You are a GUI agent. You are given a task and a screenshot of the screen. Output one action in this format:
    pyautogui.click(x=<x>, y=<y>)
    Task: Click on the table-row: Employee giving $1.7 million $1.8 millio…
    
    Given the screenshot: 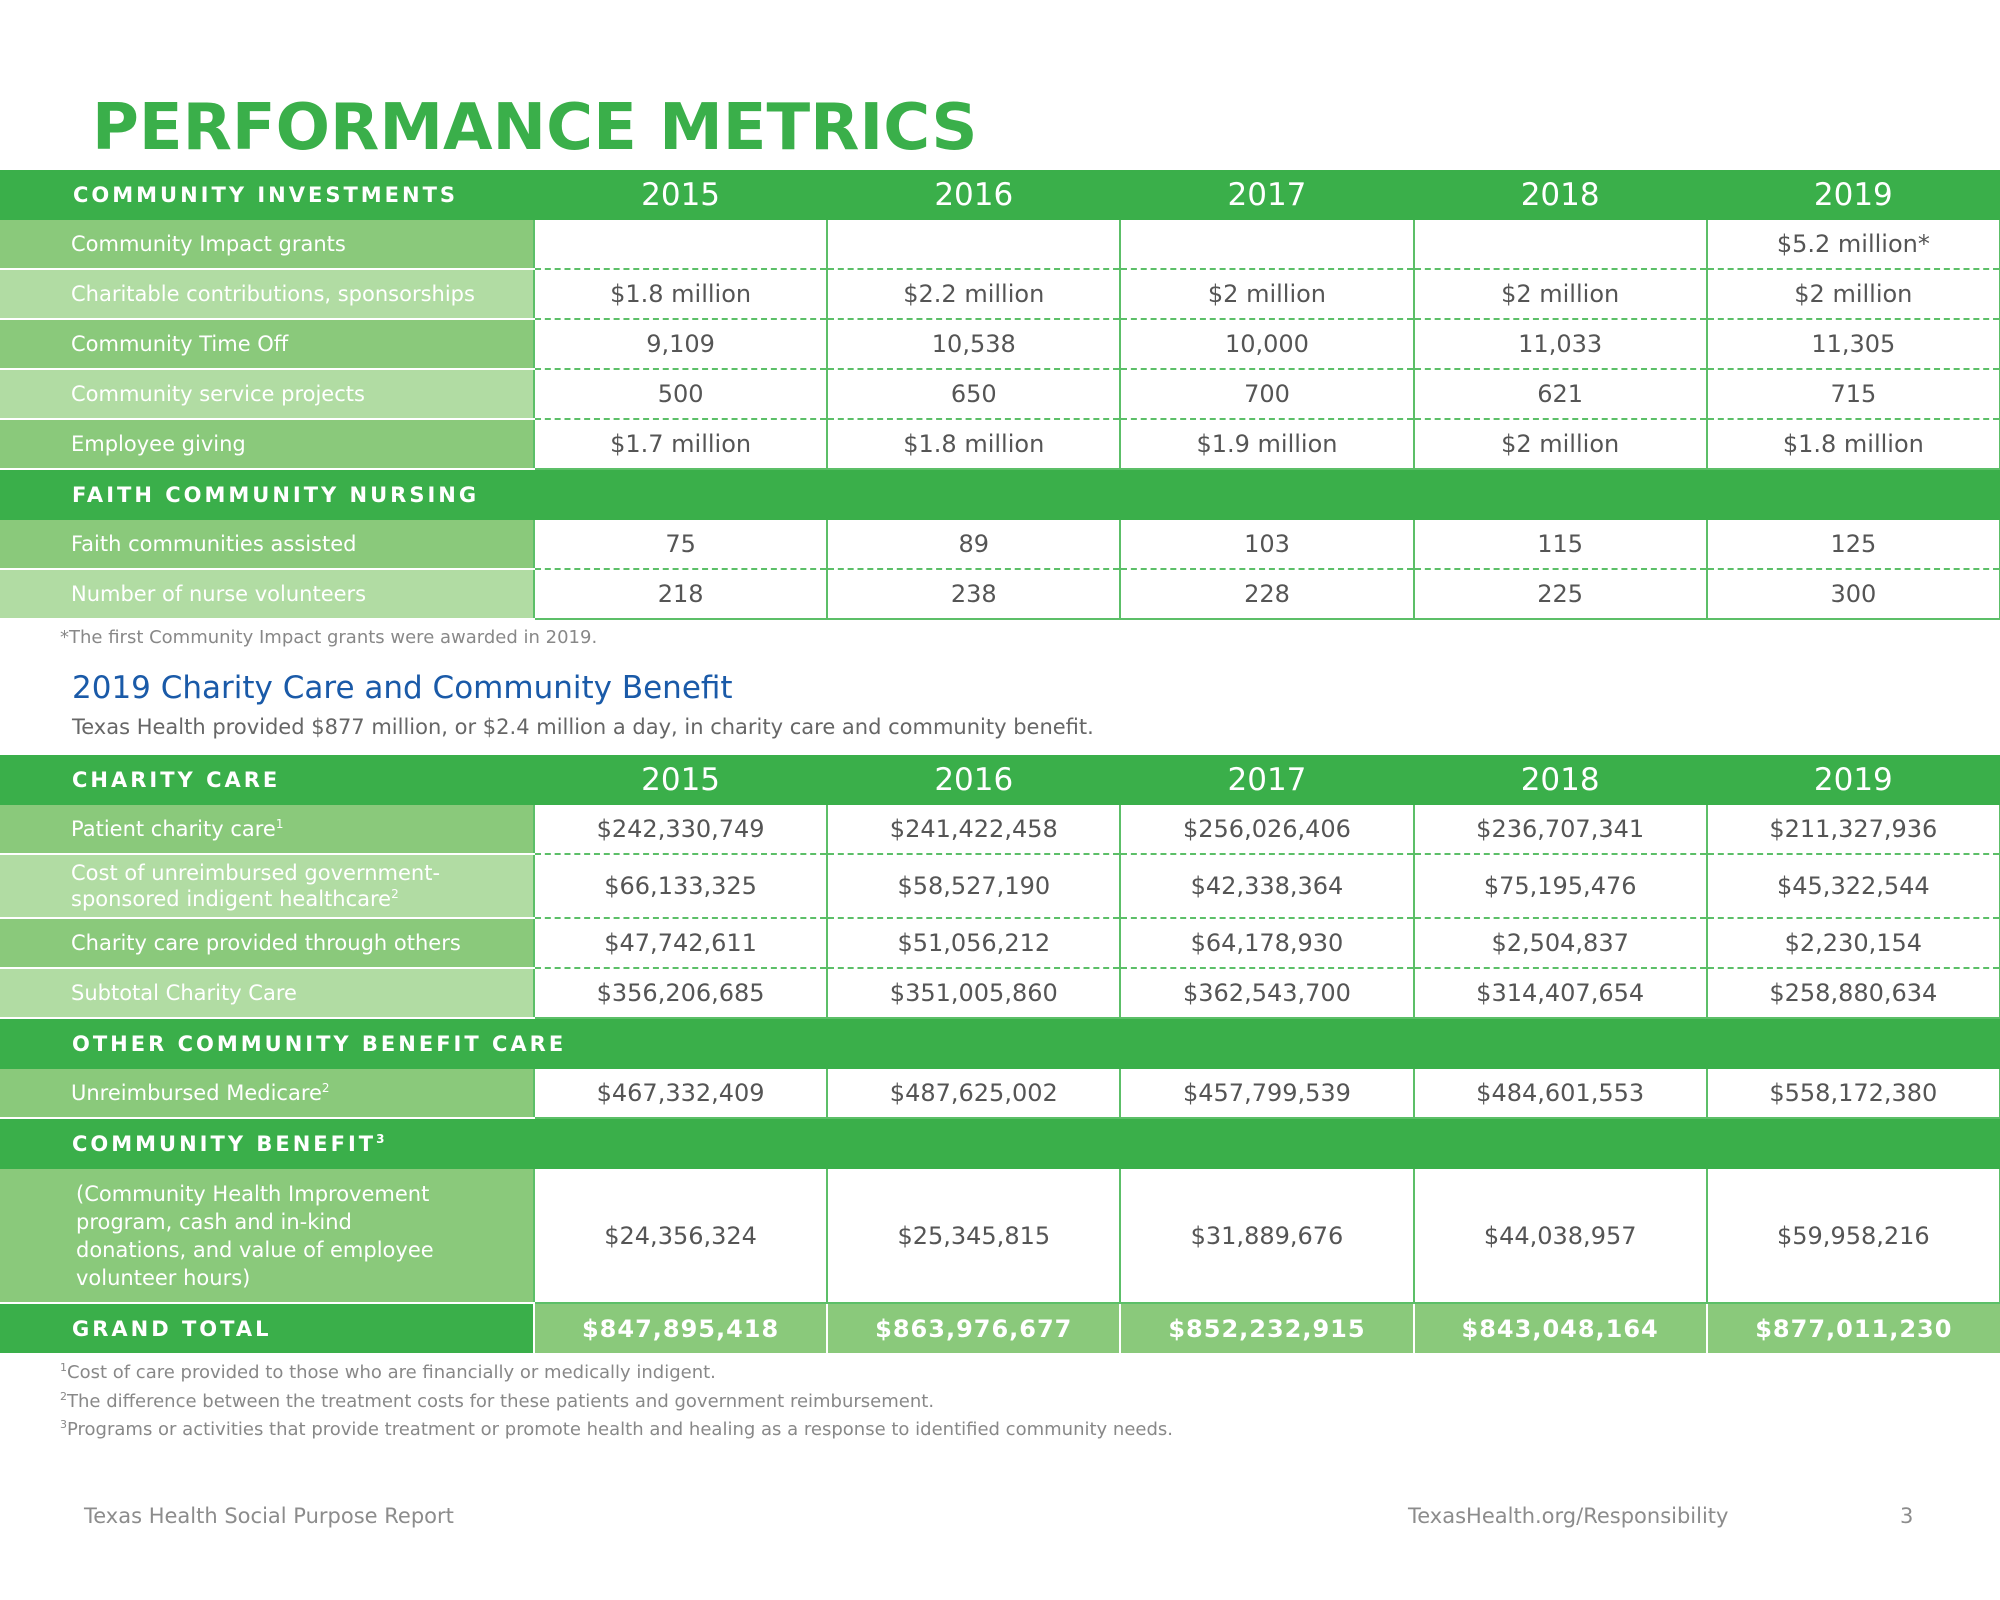 What is the action you would take?
    pyautogui.click(x=1000, y=444)
    